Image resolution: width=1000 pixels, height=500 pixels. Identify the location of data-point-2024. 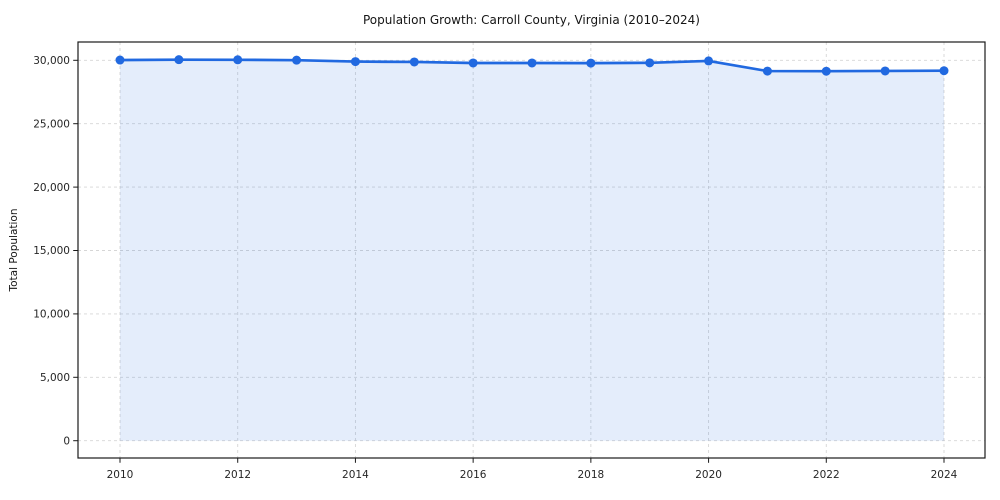
(944, 71).